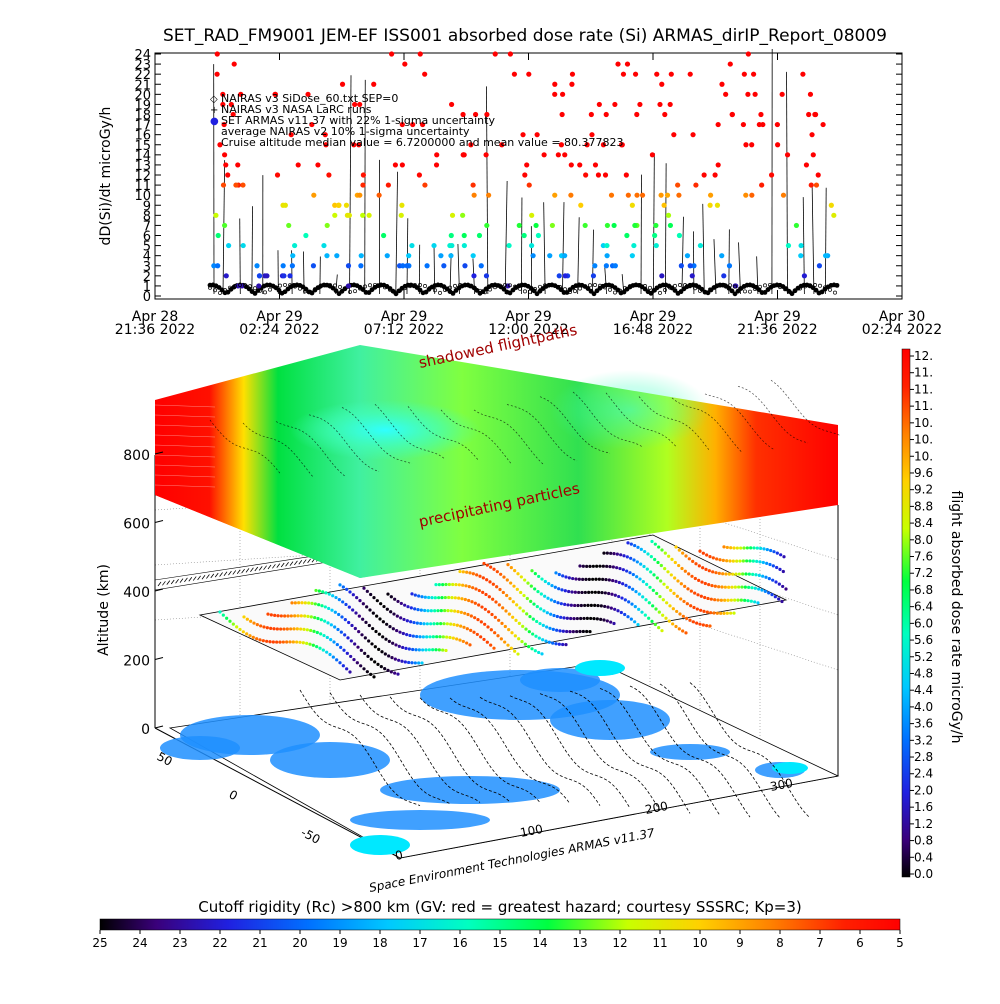 The height and width of the screenshot is (1004, 1000). Describe the element at coordinates (524, 291) in the screenshot. I see `nairas-point` at that location.